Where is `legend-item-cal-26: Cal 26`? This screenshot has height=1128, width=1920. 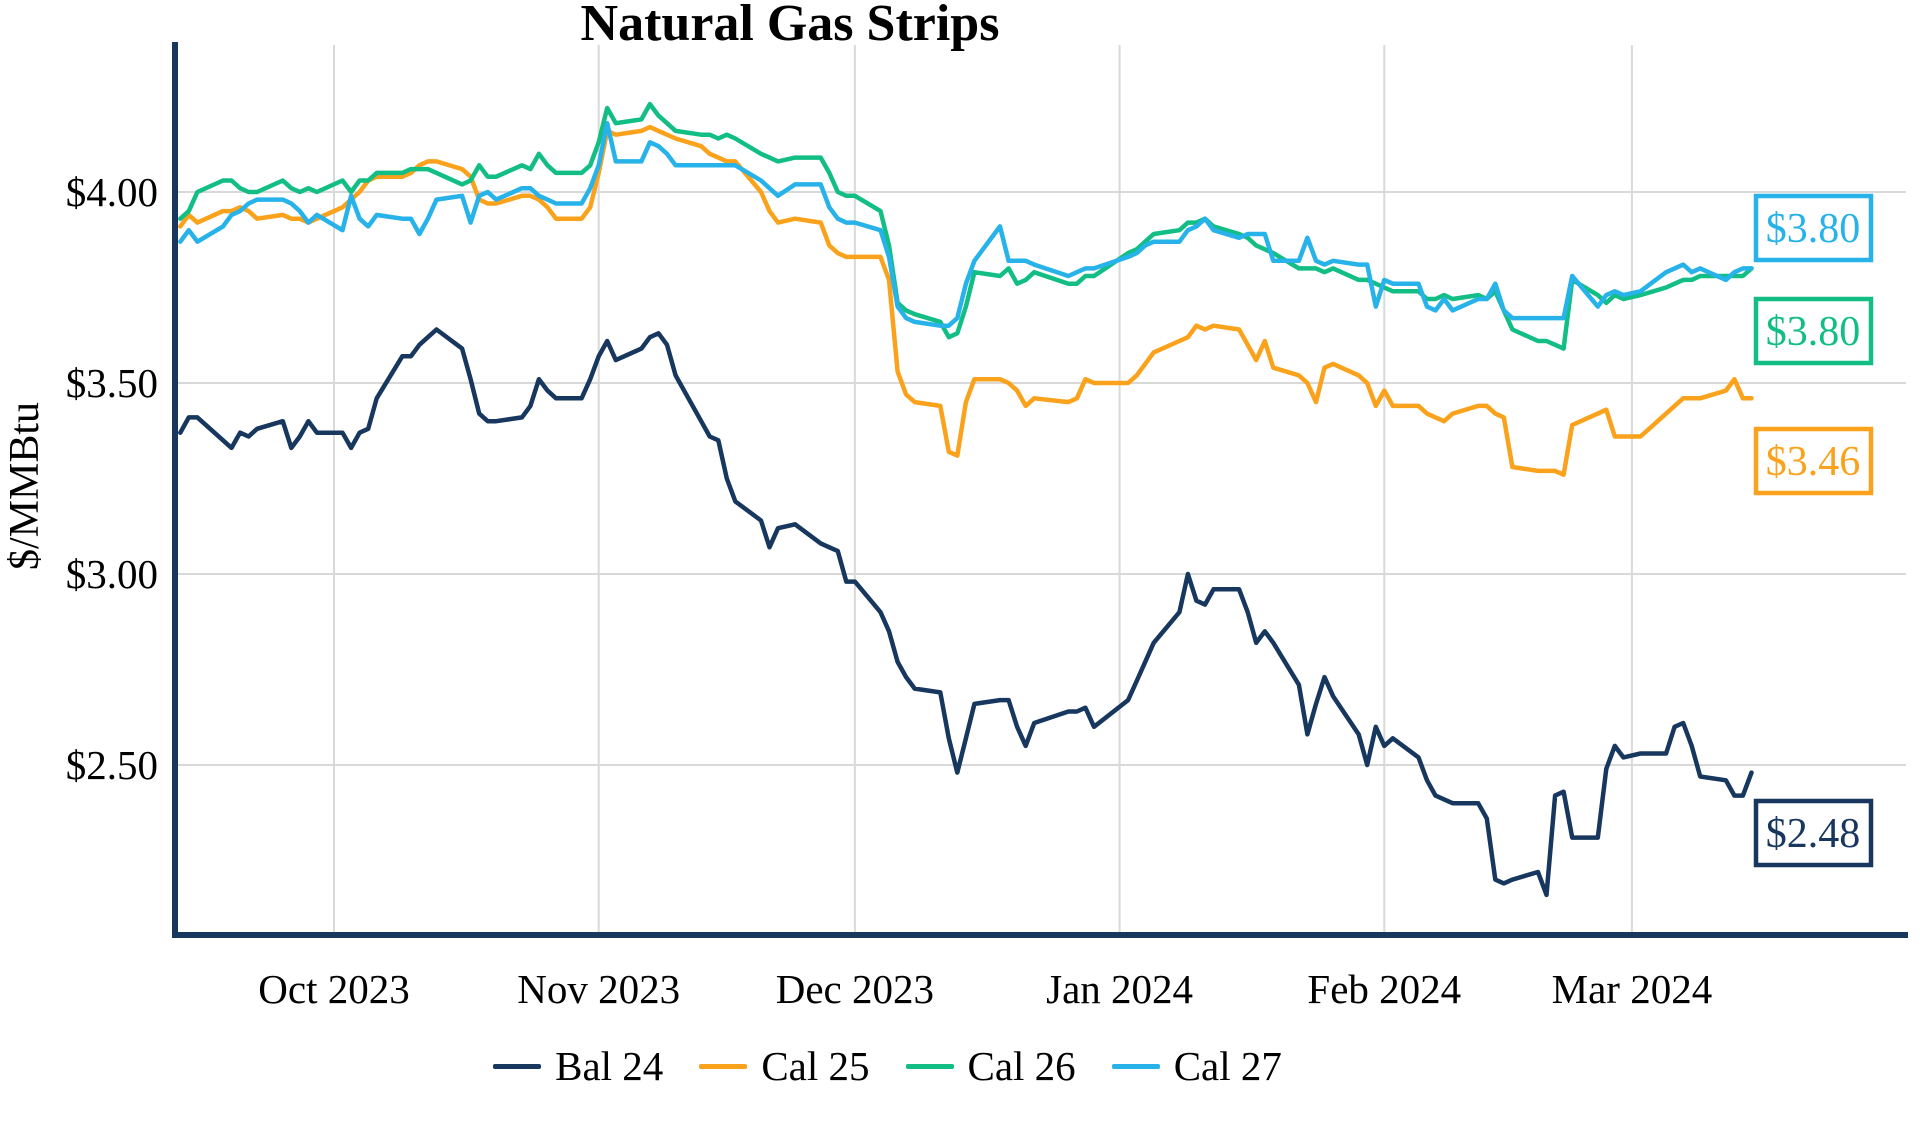 legend-item-cal-26: Cal 26 is located at coordinates (990, 1066).